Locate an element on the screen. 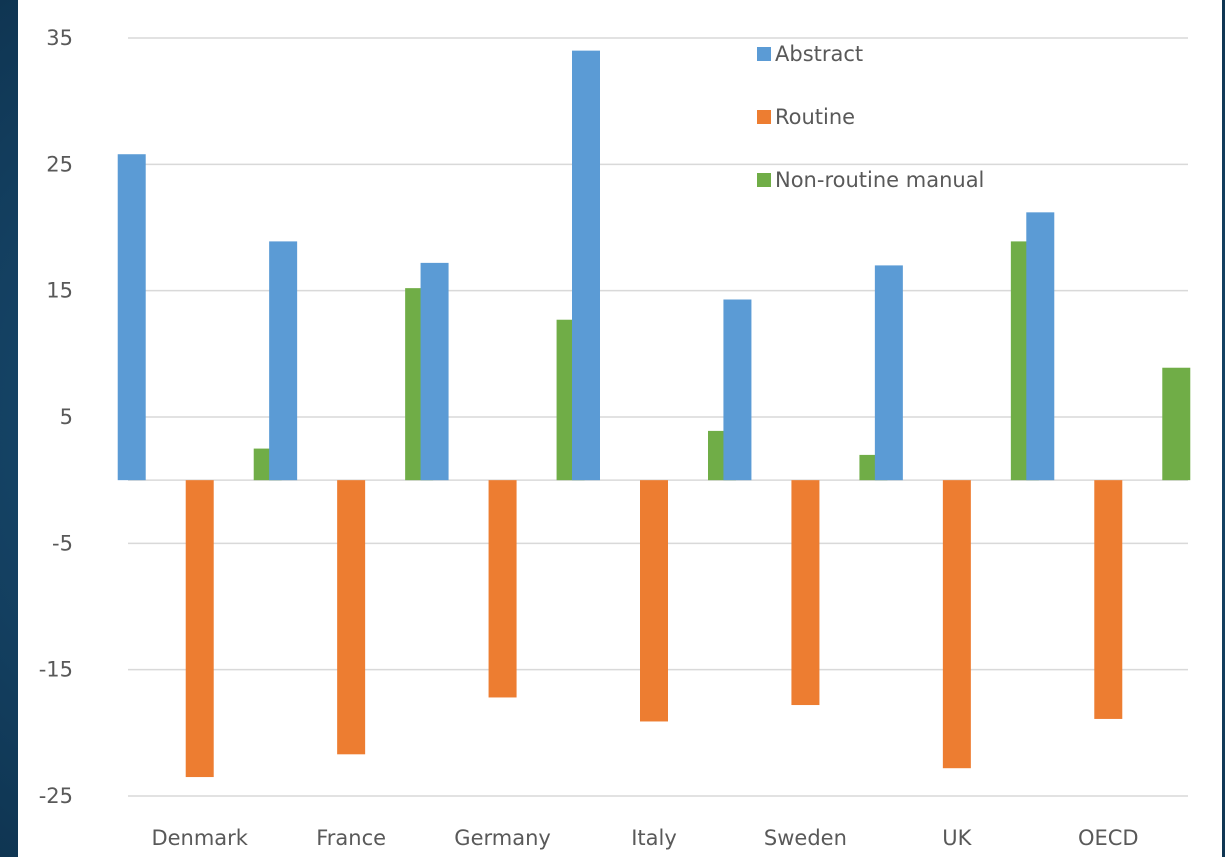 The width and height of the screenshot is (1225, 857). bar-abstract-germany is located at coordinates (434, 371).